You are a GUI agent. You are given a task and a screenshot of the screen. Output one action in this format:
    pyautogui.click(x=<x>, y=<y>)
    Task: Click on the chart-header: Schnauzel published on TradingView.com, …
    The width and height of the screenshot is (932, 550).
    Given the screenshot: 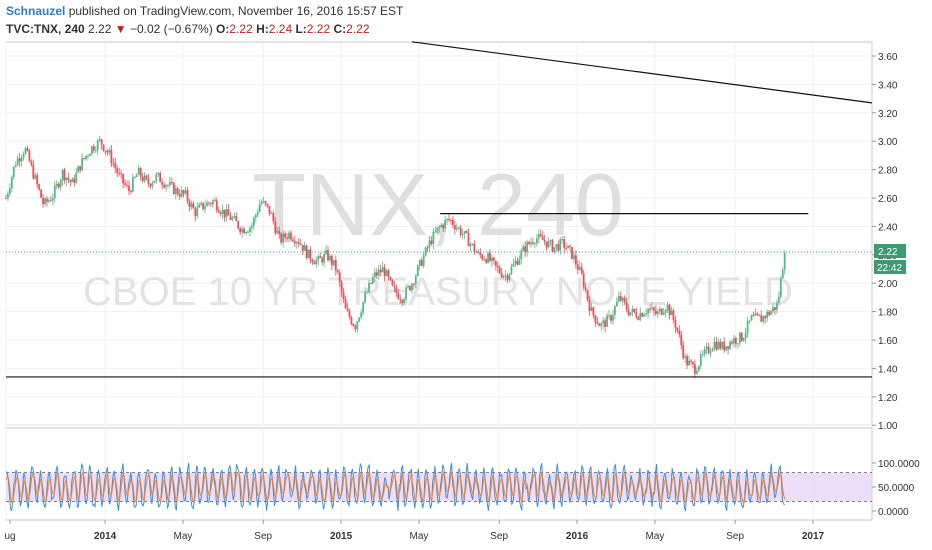 What is the action you would take?
    pyautogui.click(x=466, y=21)
    